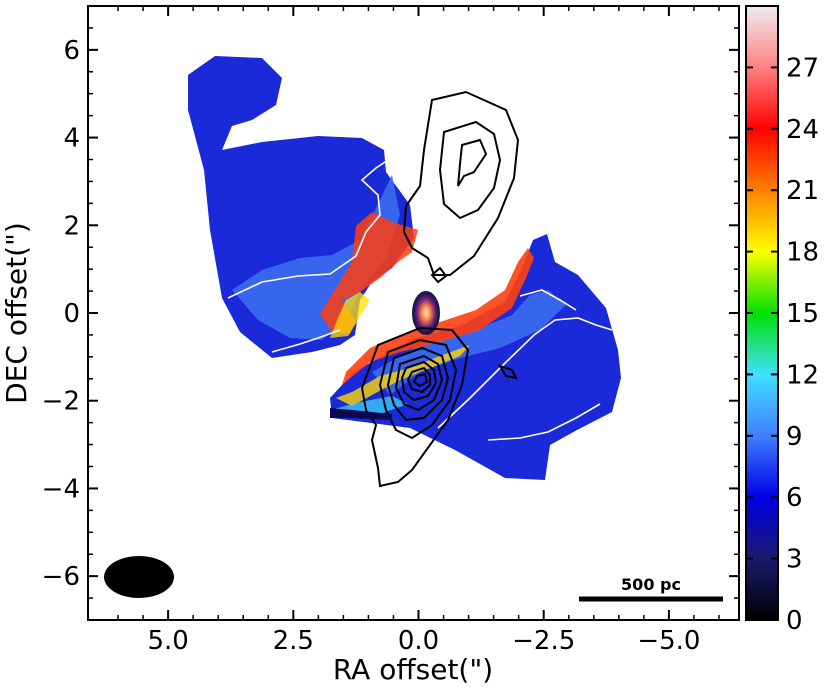  Describe the element at coordinates (139, 577) in the screenshot. I see `beam-ellipse` at that location.